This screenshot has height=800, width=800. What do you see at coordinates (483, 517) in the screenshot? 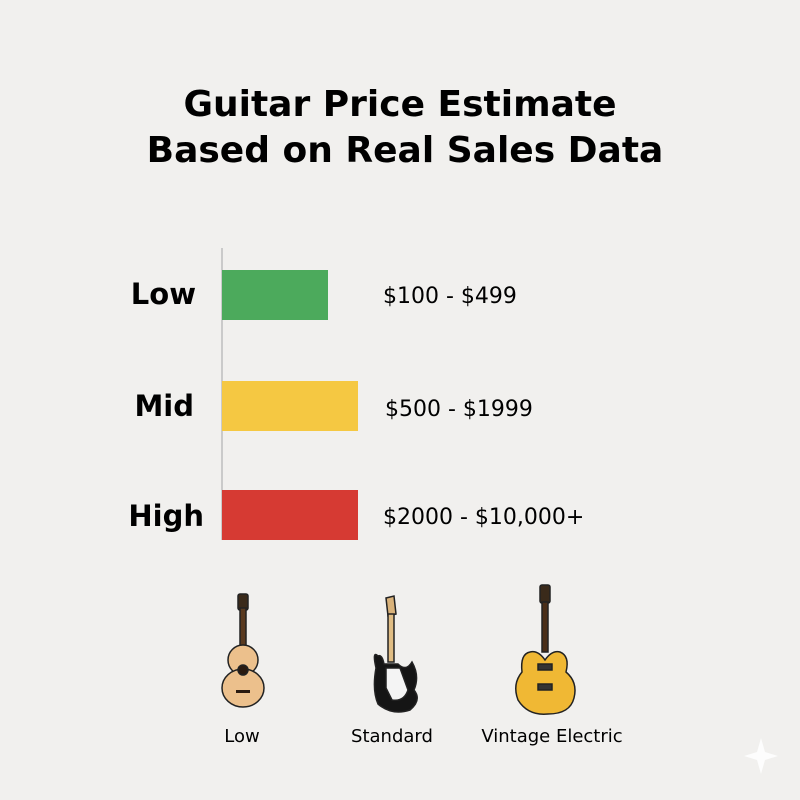
I see `price-range: $2000 - $10,000+` at bounding box center [483, 517].